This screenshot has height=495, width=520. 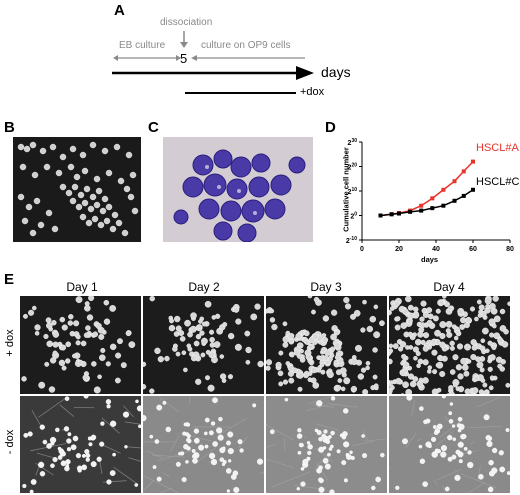 What do you see at coordinates (153, 127) in the screenshot?
I see `panel-label-c: C` at bounding box center [153, 127].